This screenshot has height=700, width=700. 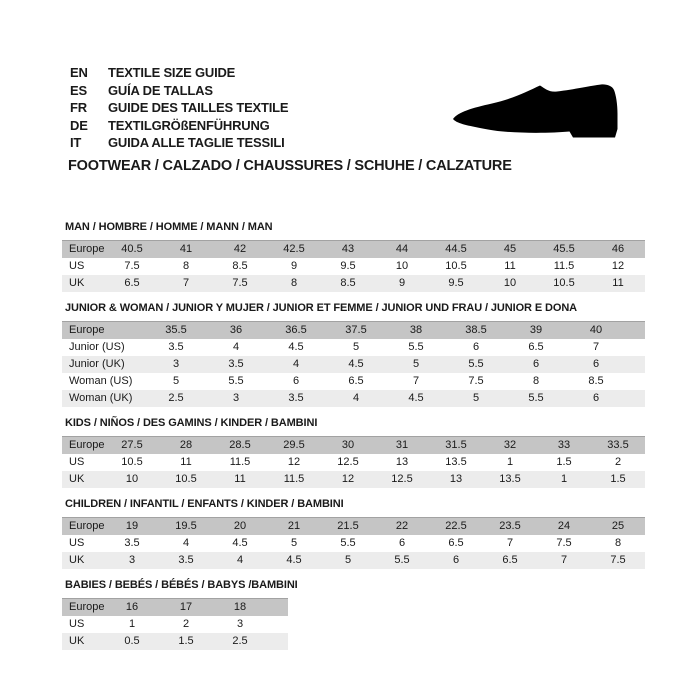 I want to click on size-value-cell: 39, so click(x=536, y=330).